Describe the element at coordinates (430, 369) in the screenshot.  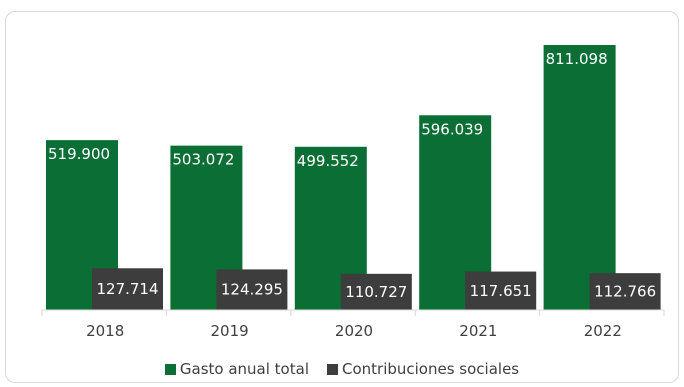
I see `legend-label-contribuciones: Contribuciones sociales` at that location.